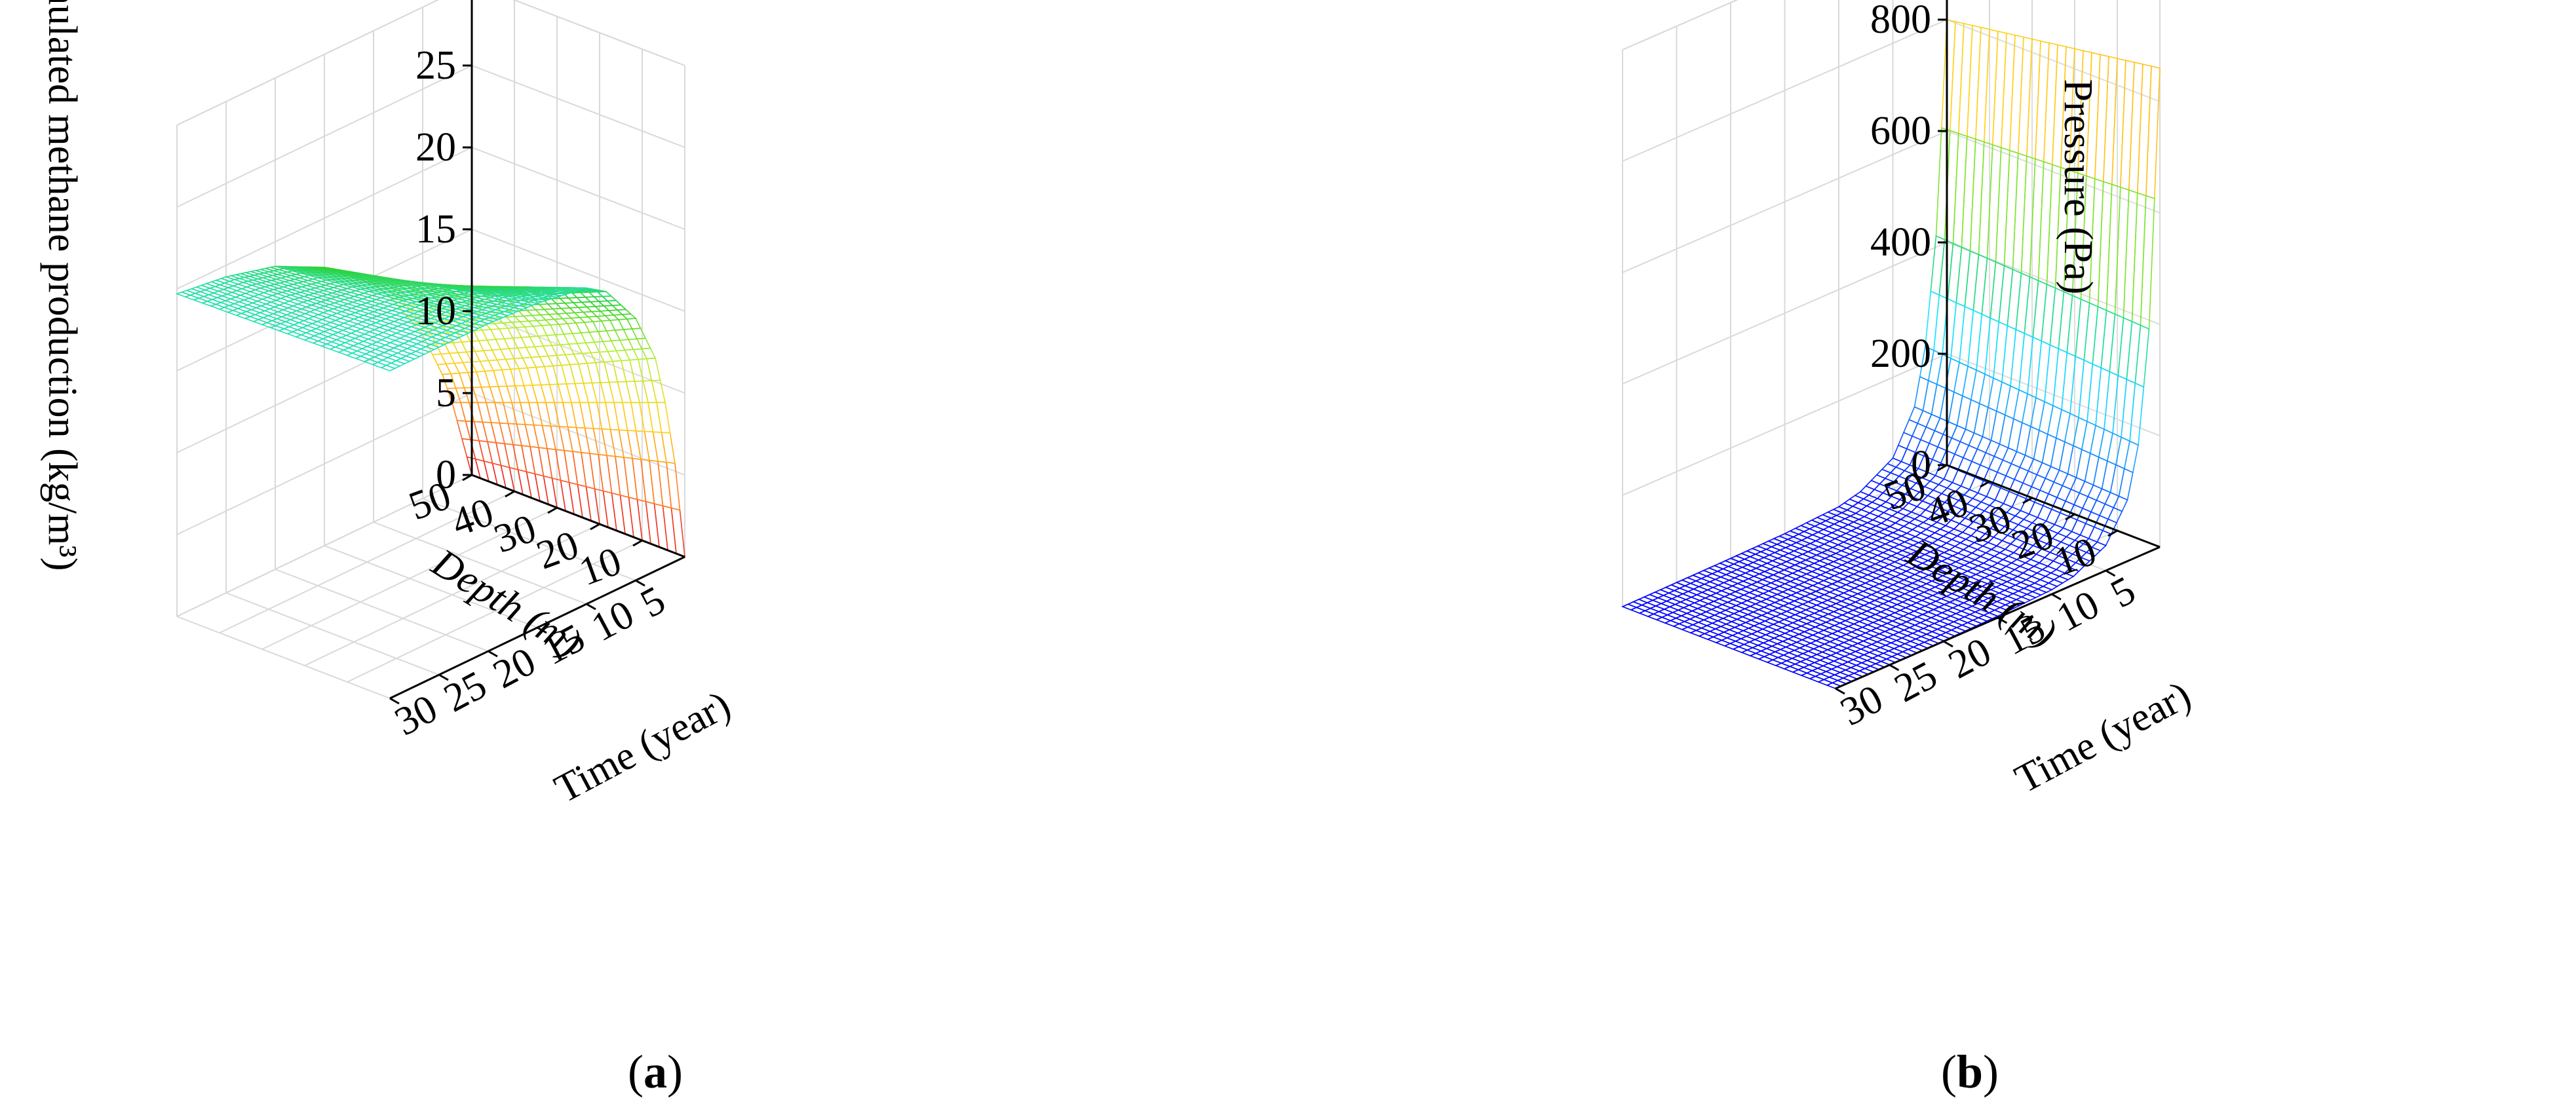 This screenshot has height=1115, width=2576. I want to click on depth-tick-label: 20, so click(558, 550).